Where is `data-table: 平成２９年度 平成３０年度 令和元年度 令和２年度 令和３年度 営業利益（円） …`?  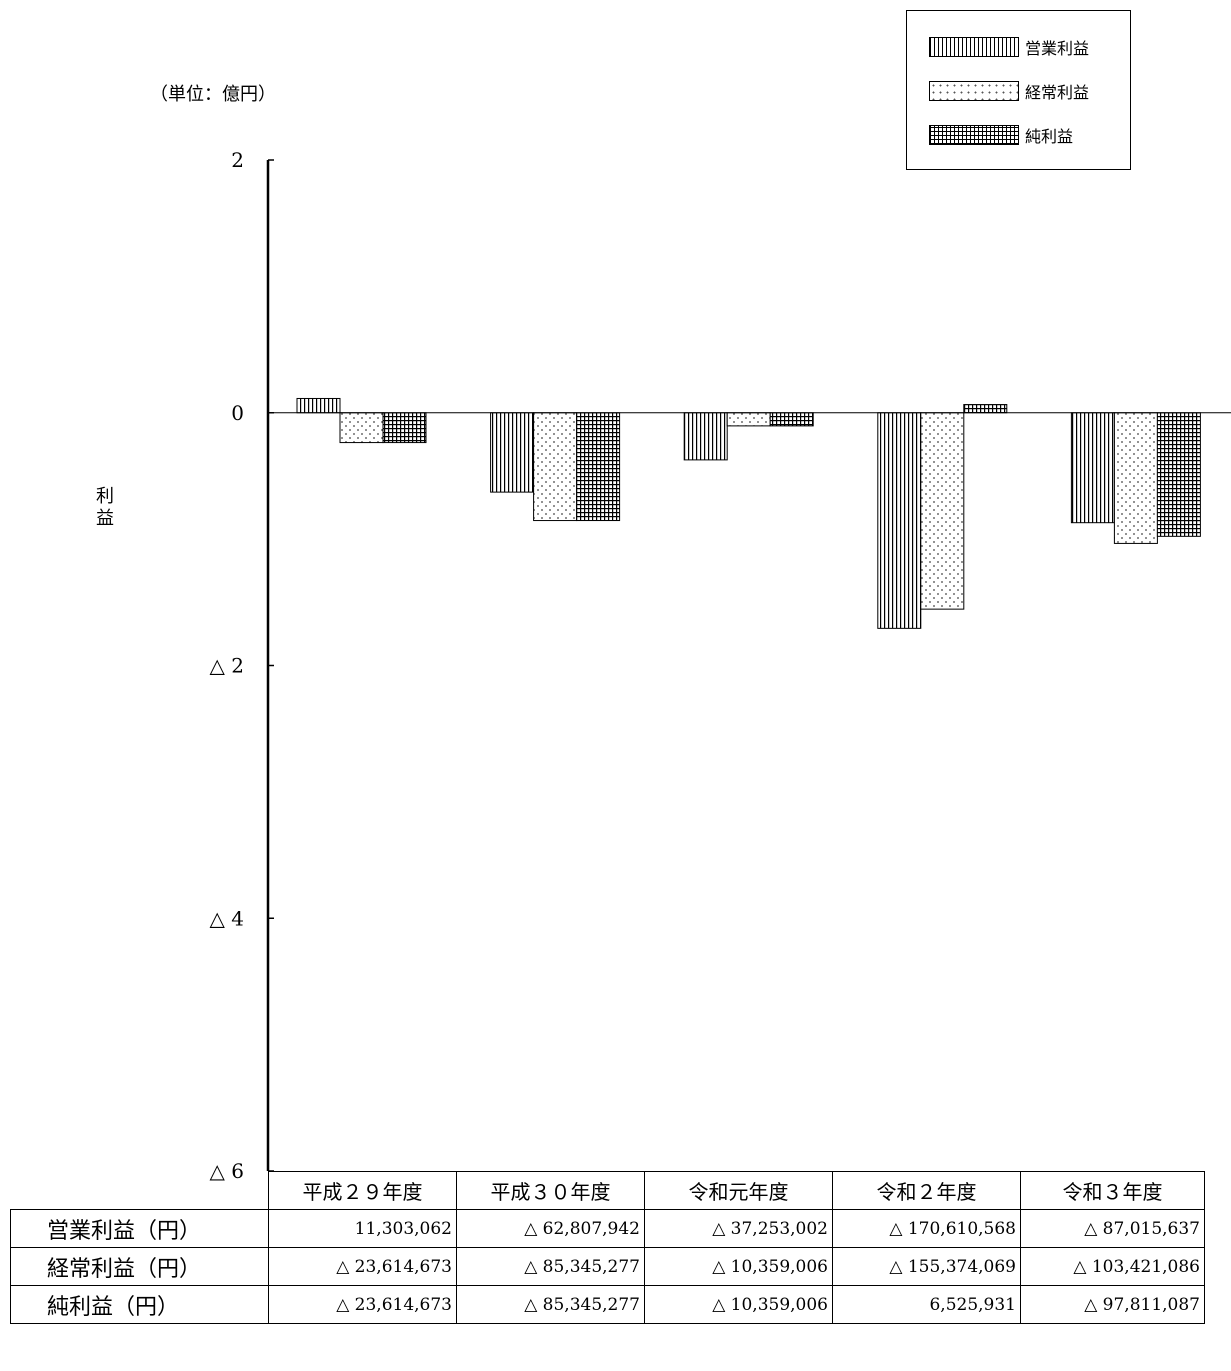
data-table: 平成２９年度 平成３０年度 令和元年度 令和２年度 令和３年度 営業利益（円） … is located at coordinates (607, 1247).